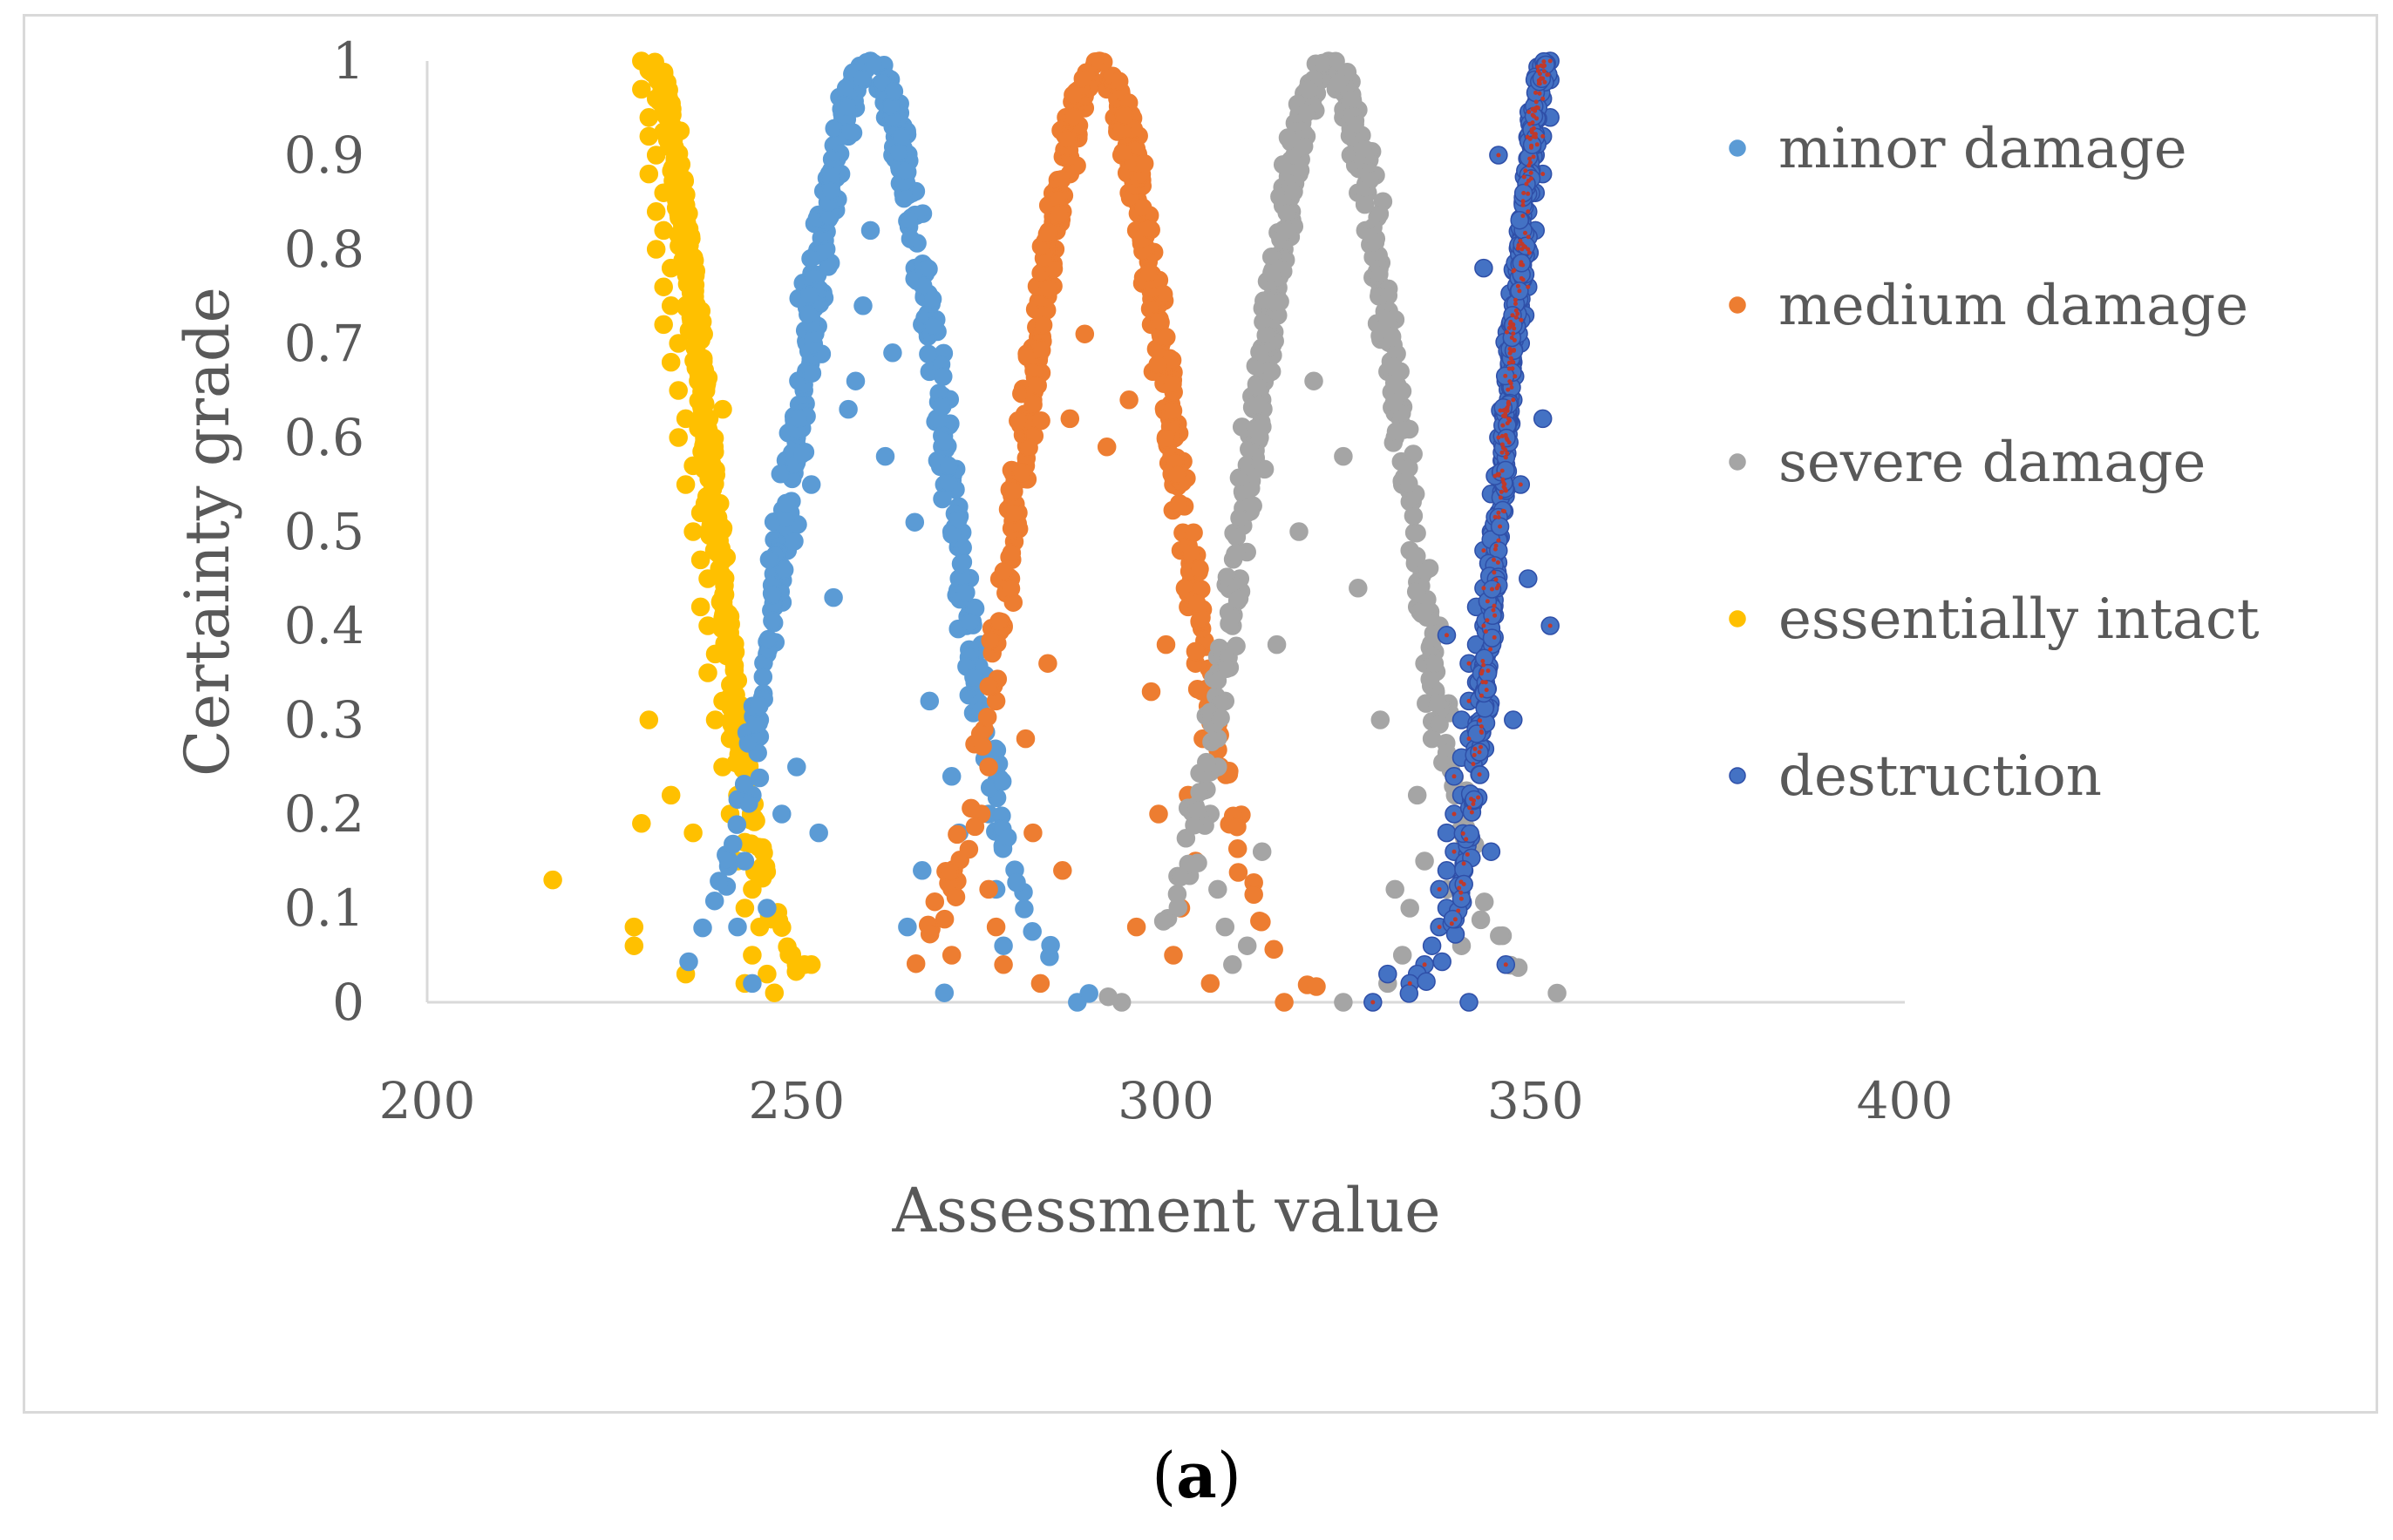  What do you see at coordinates (1992, 463) in the screenshot?
I see `legend-label: severe damage` at bounding box center [1992, 463].